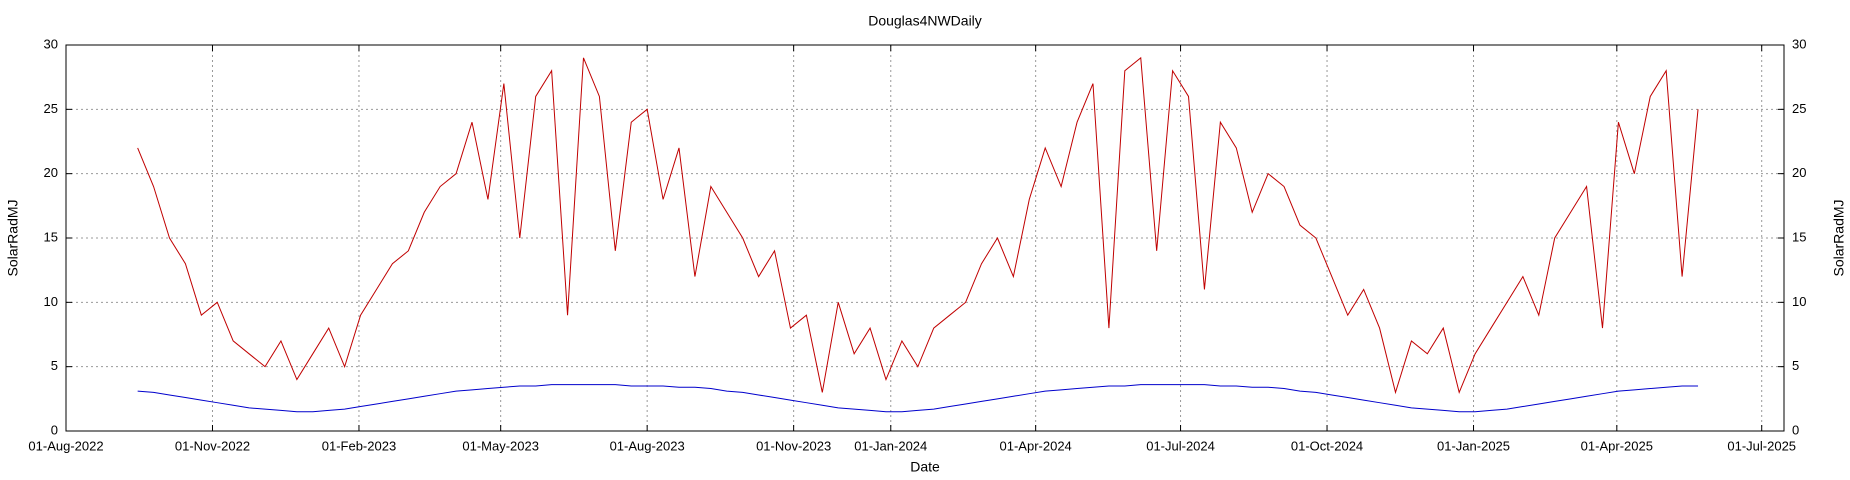 This screenshot has height=480, width=1850. I want to click on x-tick-label: 01-Apr-2025, so click(1617, 445).